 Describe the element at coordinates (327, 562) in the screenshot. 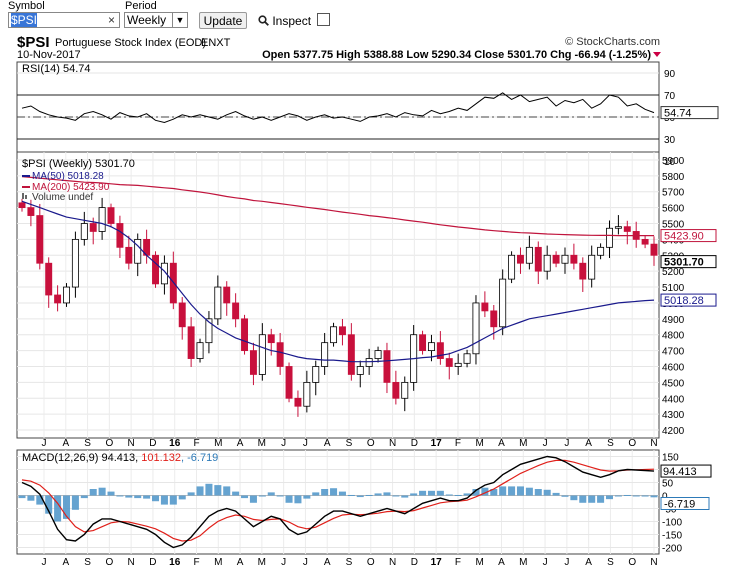

I see `macd-x-tick-label: A` at that location.